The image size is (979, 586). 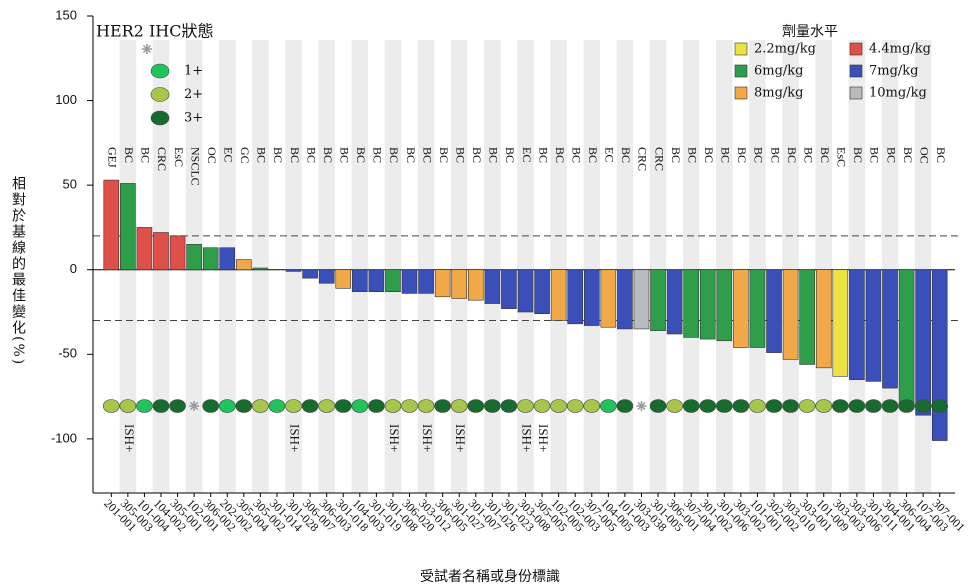 What do you see at coordinates (193, 94) in the screenshot?
I see `ihc-legend-label: 2+` at bounding box center [193, 94].